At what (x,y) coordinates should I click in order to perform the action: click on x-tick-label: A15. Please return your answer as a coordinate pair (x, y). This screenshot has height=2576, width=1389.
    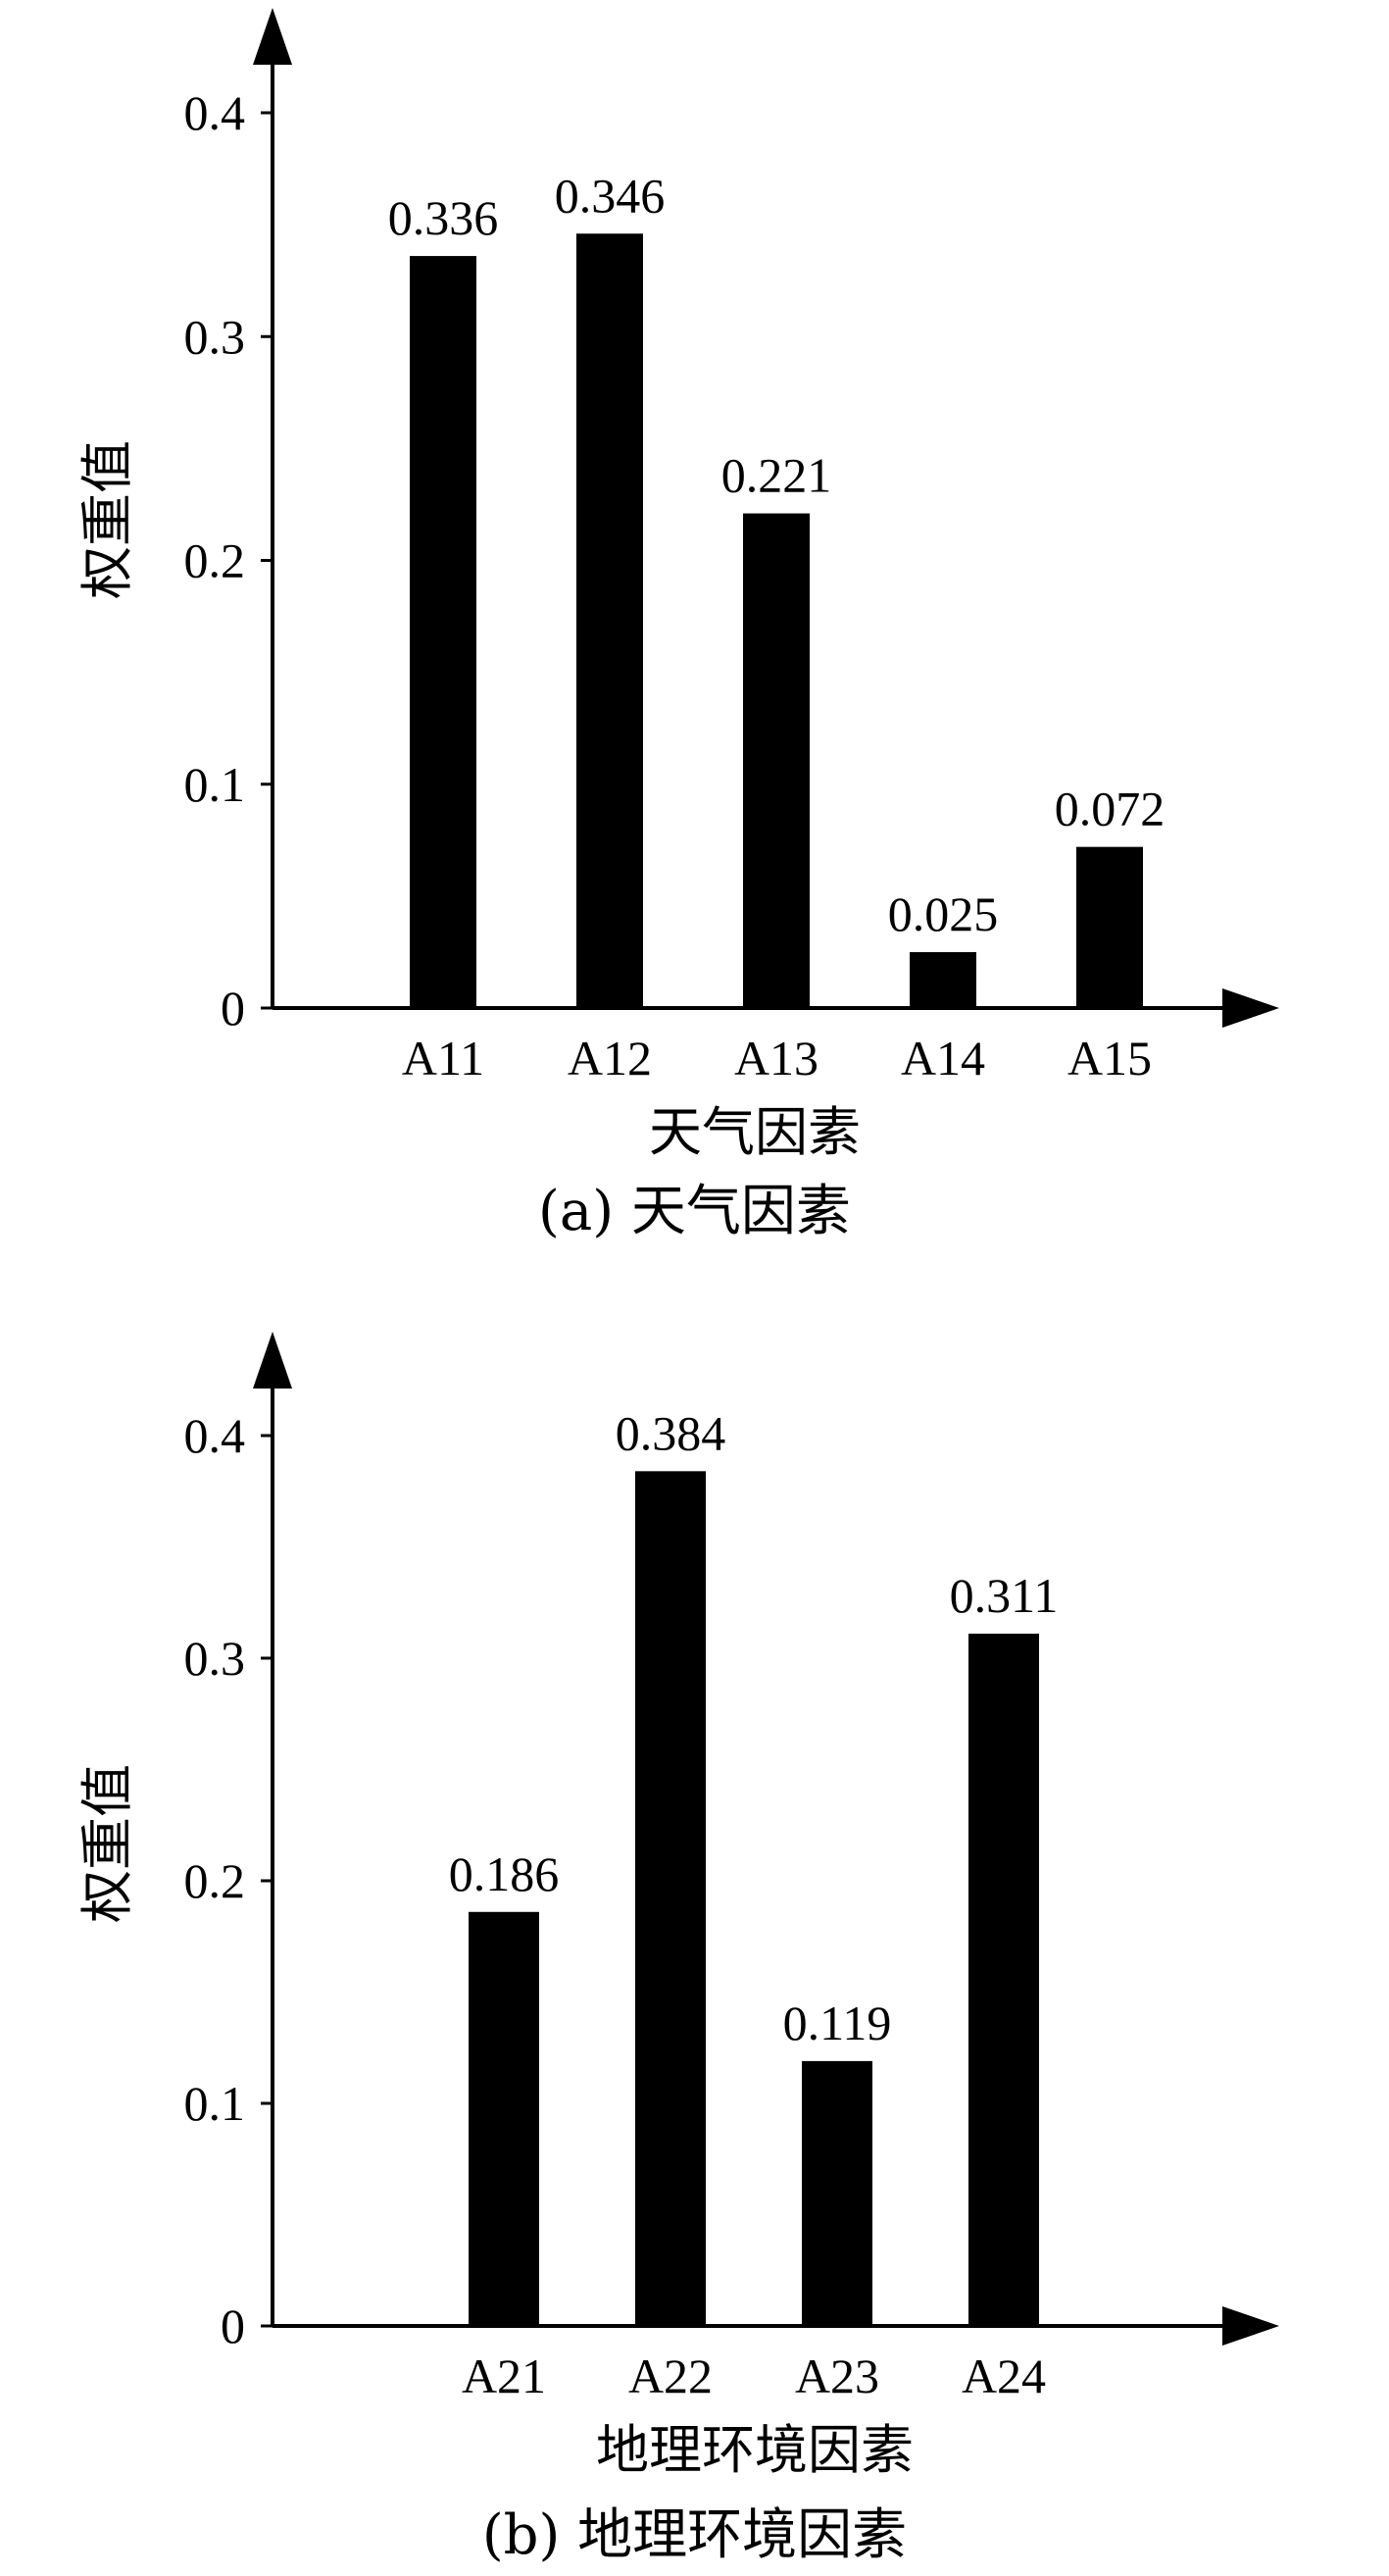
    Looking at the image, I should click on (1109, 1059).